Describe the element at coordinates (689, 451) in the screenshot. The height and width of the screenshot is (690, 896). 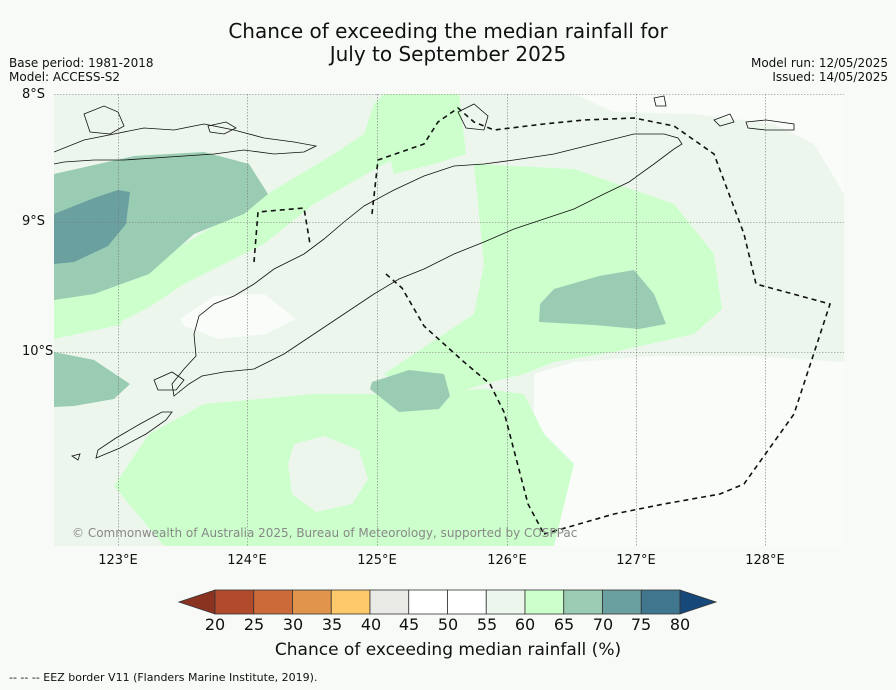
I see `contour-white-east` at that location.